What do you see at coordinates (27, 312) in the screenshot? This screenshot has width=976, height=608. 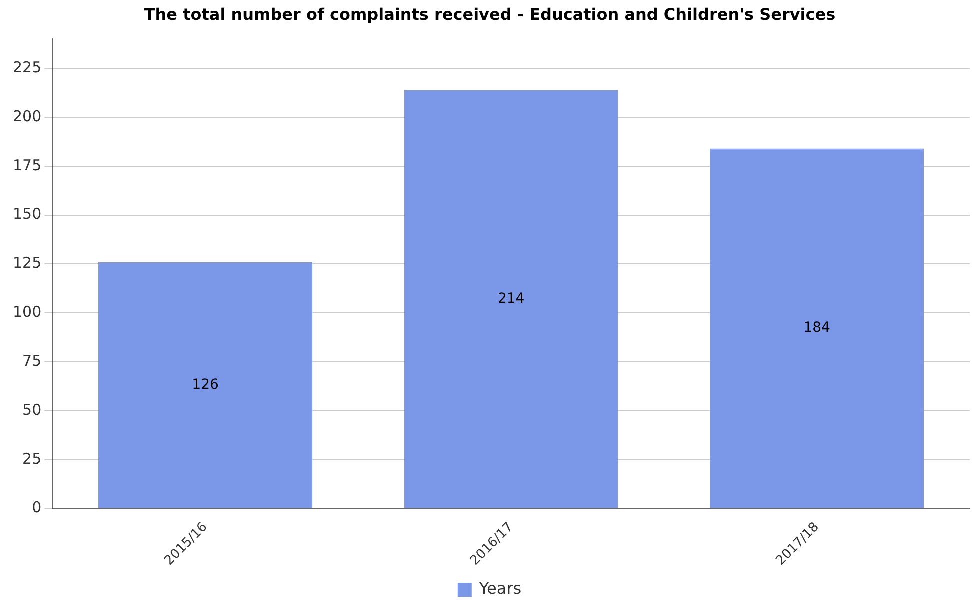 I see `y-tick-label: 100` at bounding box center [27, 312].